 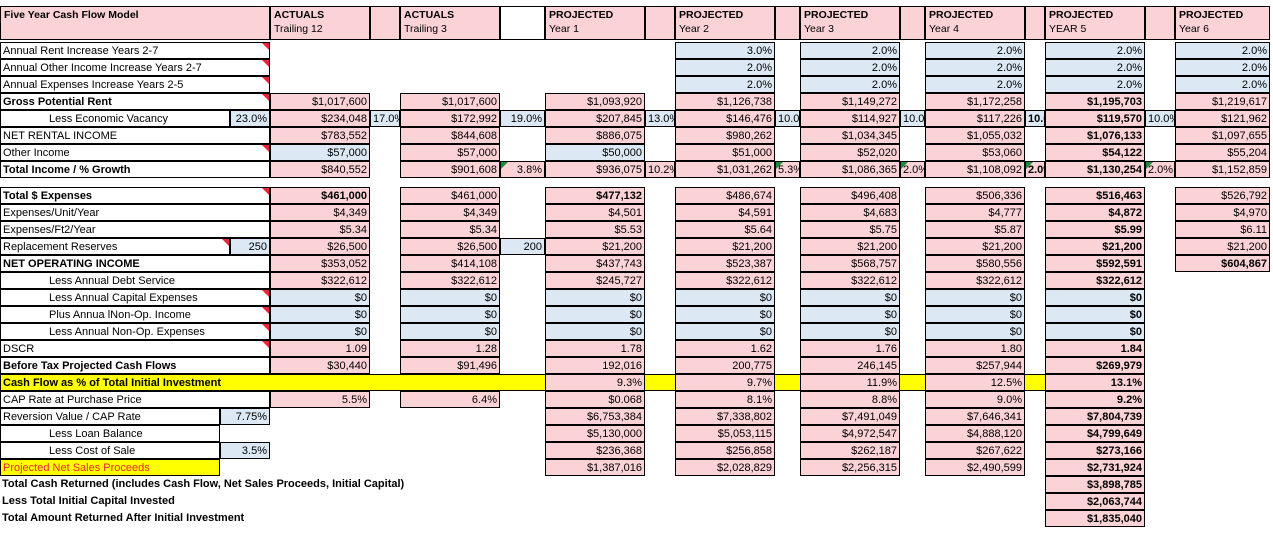 What do you see at coordinates (1095, 152) in the screenshot?
I see `cell-value: $54,122` at bounding box center [1095, 152].